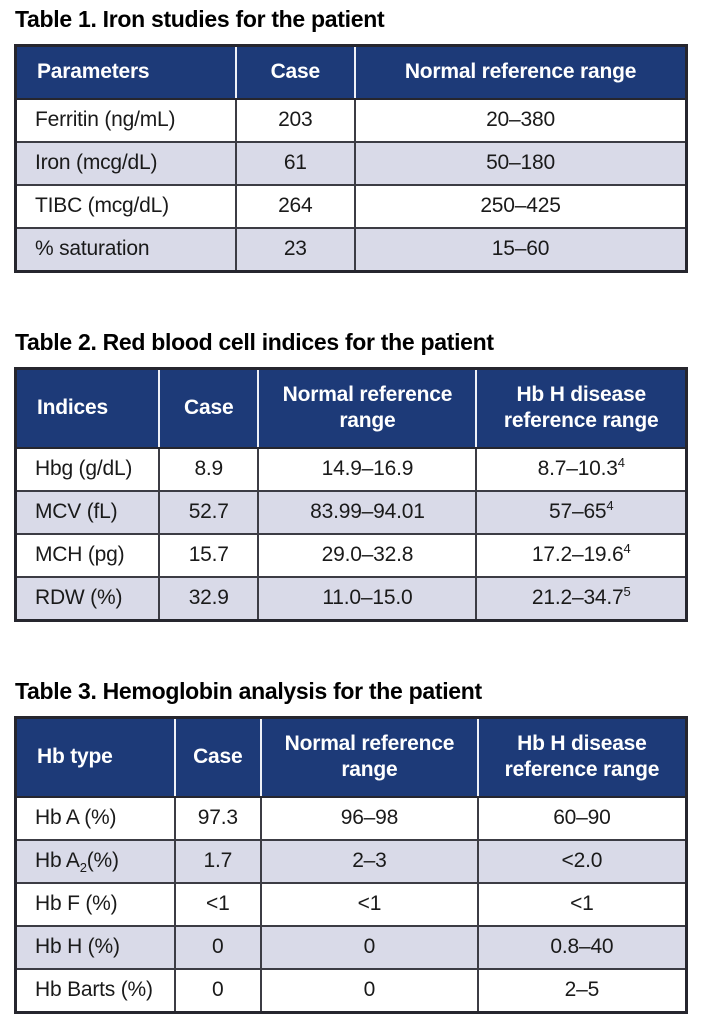 The height and width of the screenshot is (1014, 702). Describe the element at coordinates (87, 408) in the screenshot. I see `column-header: Indices` at that location.